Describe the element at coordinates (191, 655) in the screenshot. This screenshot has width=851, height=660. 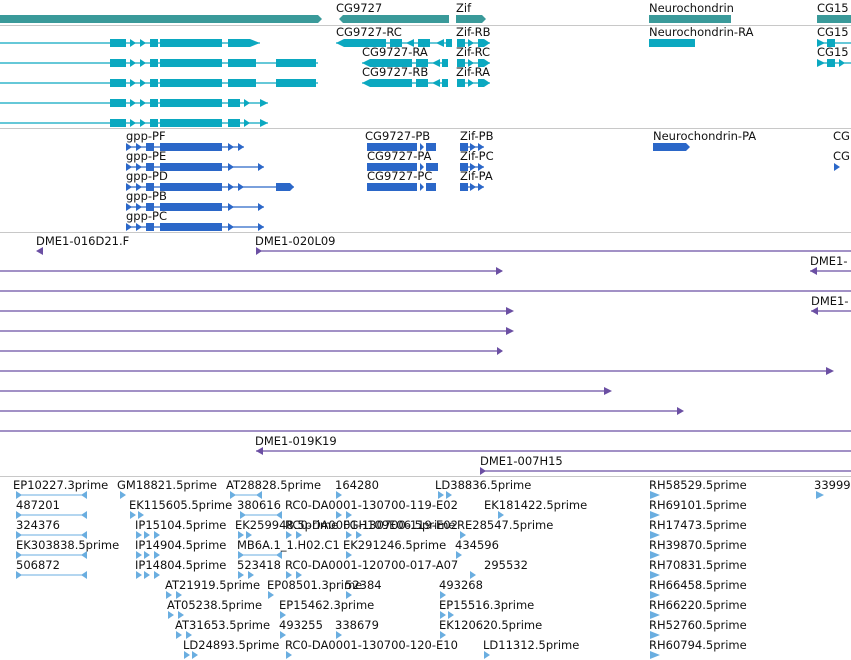
I see `est-ld24893` at that location.